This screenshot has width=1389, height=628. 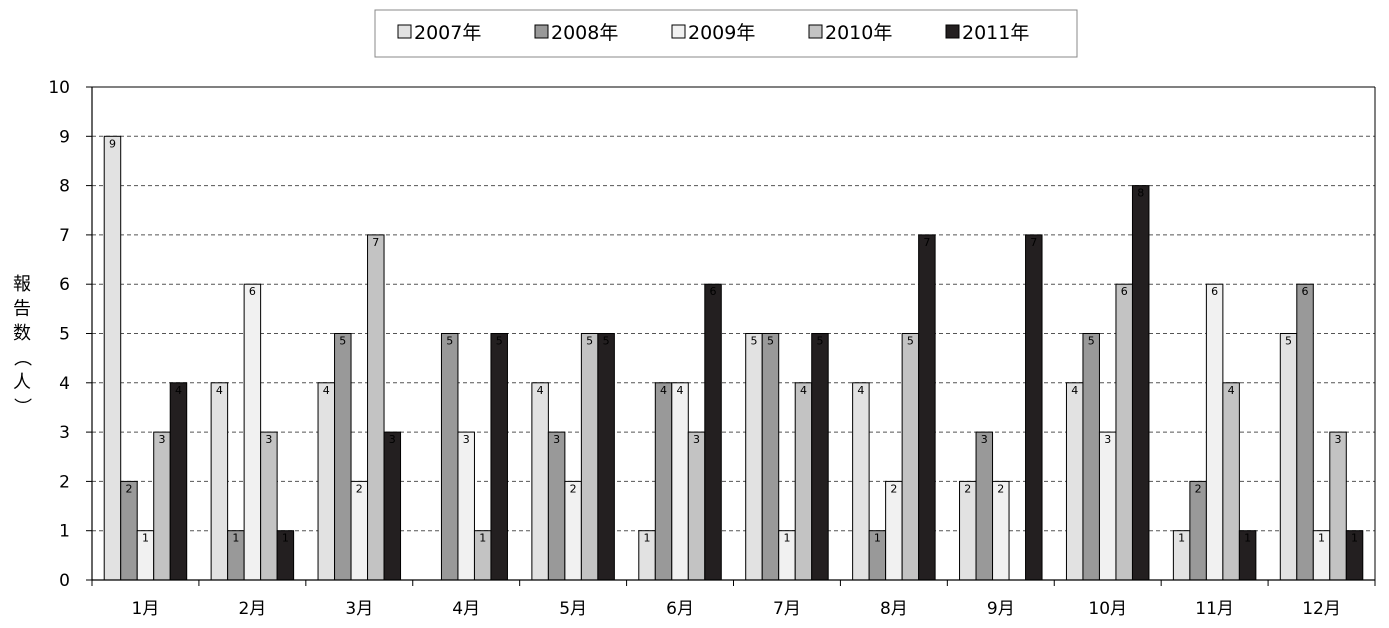 What do you see at coordinates (721, 33) in the screenshot?
I see `legend-label: 2009年` at bounding box center [721, 33].